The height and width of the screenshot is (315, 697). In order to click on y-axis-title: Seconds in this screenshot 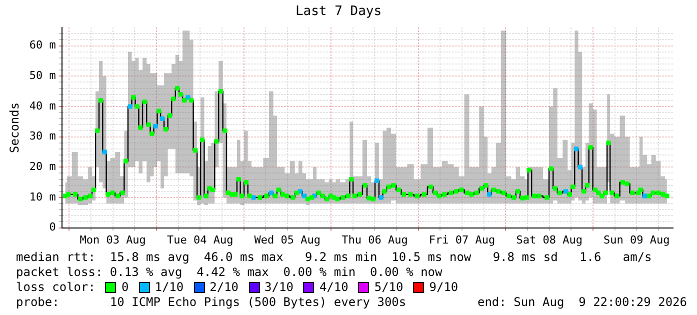, I will do `click(14, 127)`.